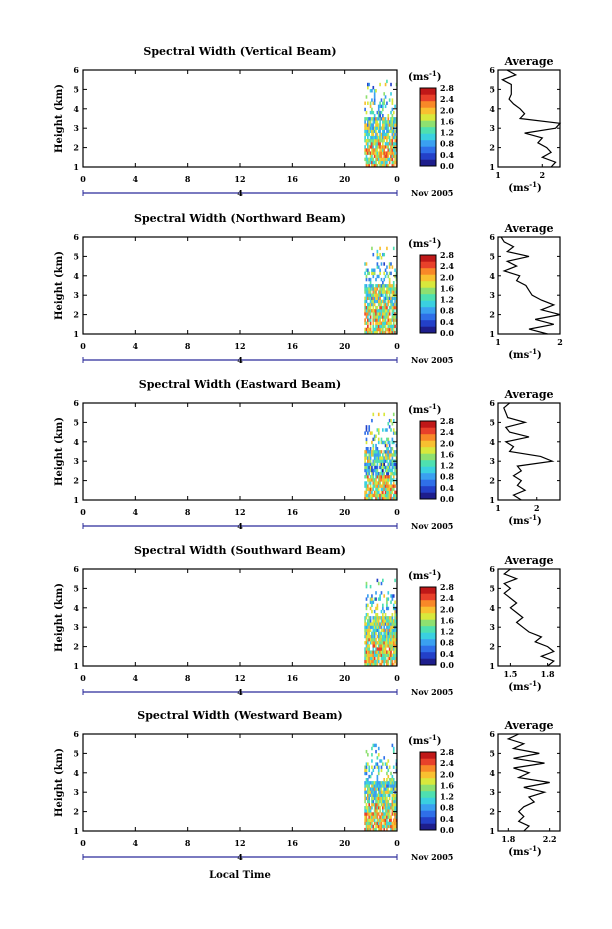 The height and width of the screenshot is (929, 612). What do you see at coordinates (240, 782) in the screenshot?
I see `plot-frame` at bounding box center [240, 782].